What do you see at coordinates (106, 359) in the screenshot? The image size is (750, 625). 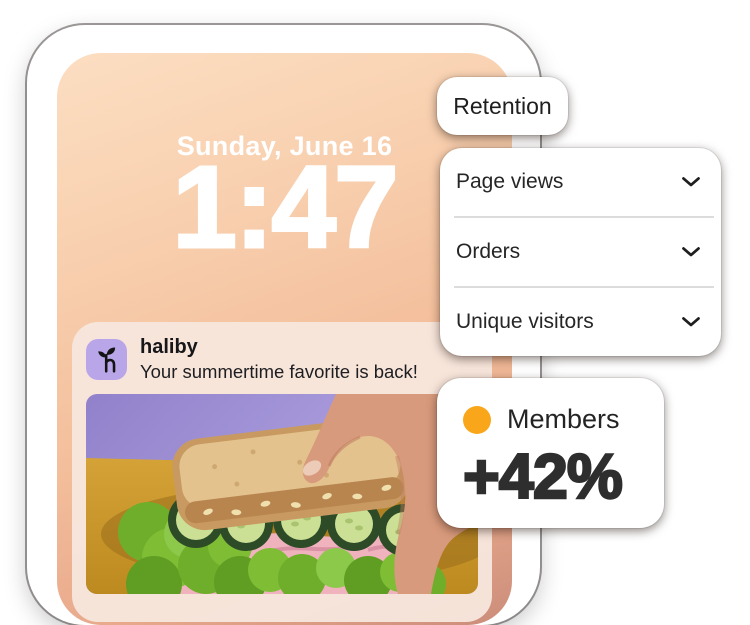 I see `haliby-sprout-icon` at bounding box center [106, 359].